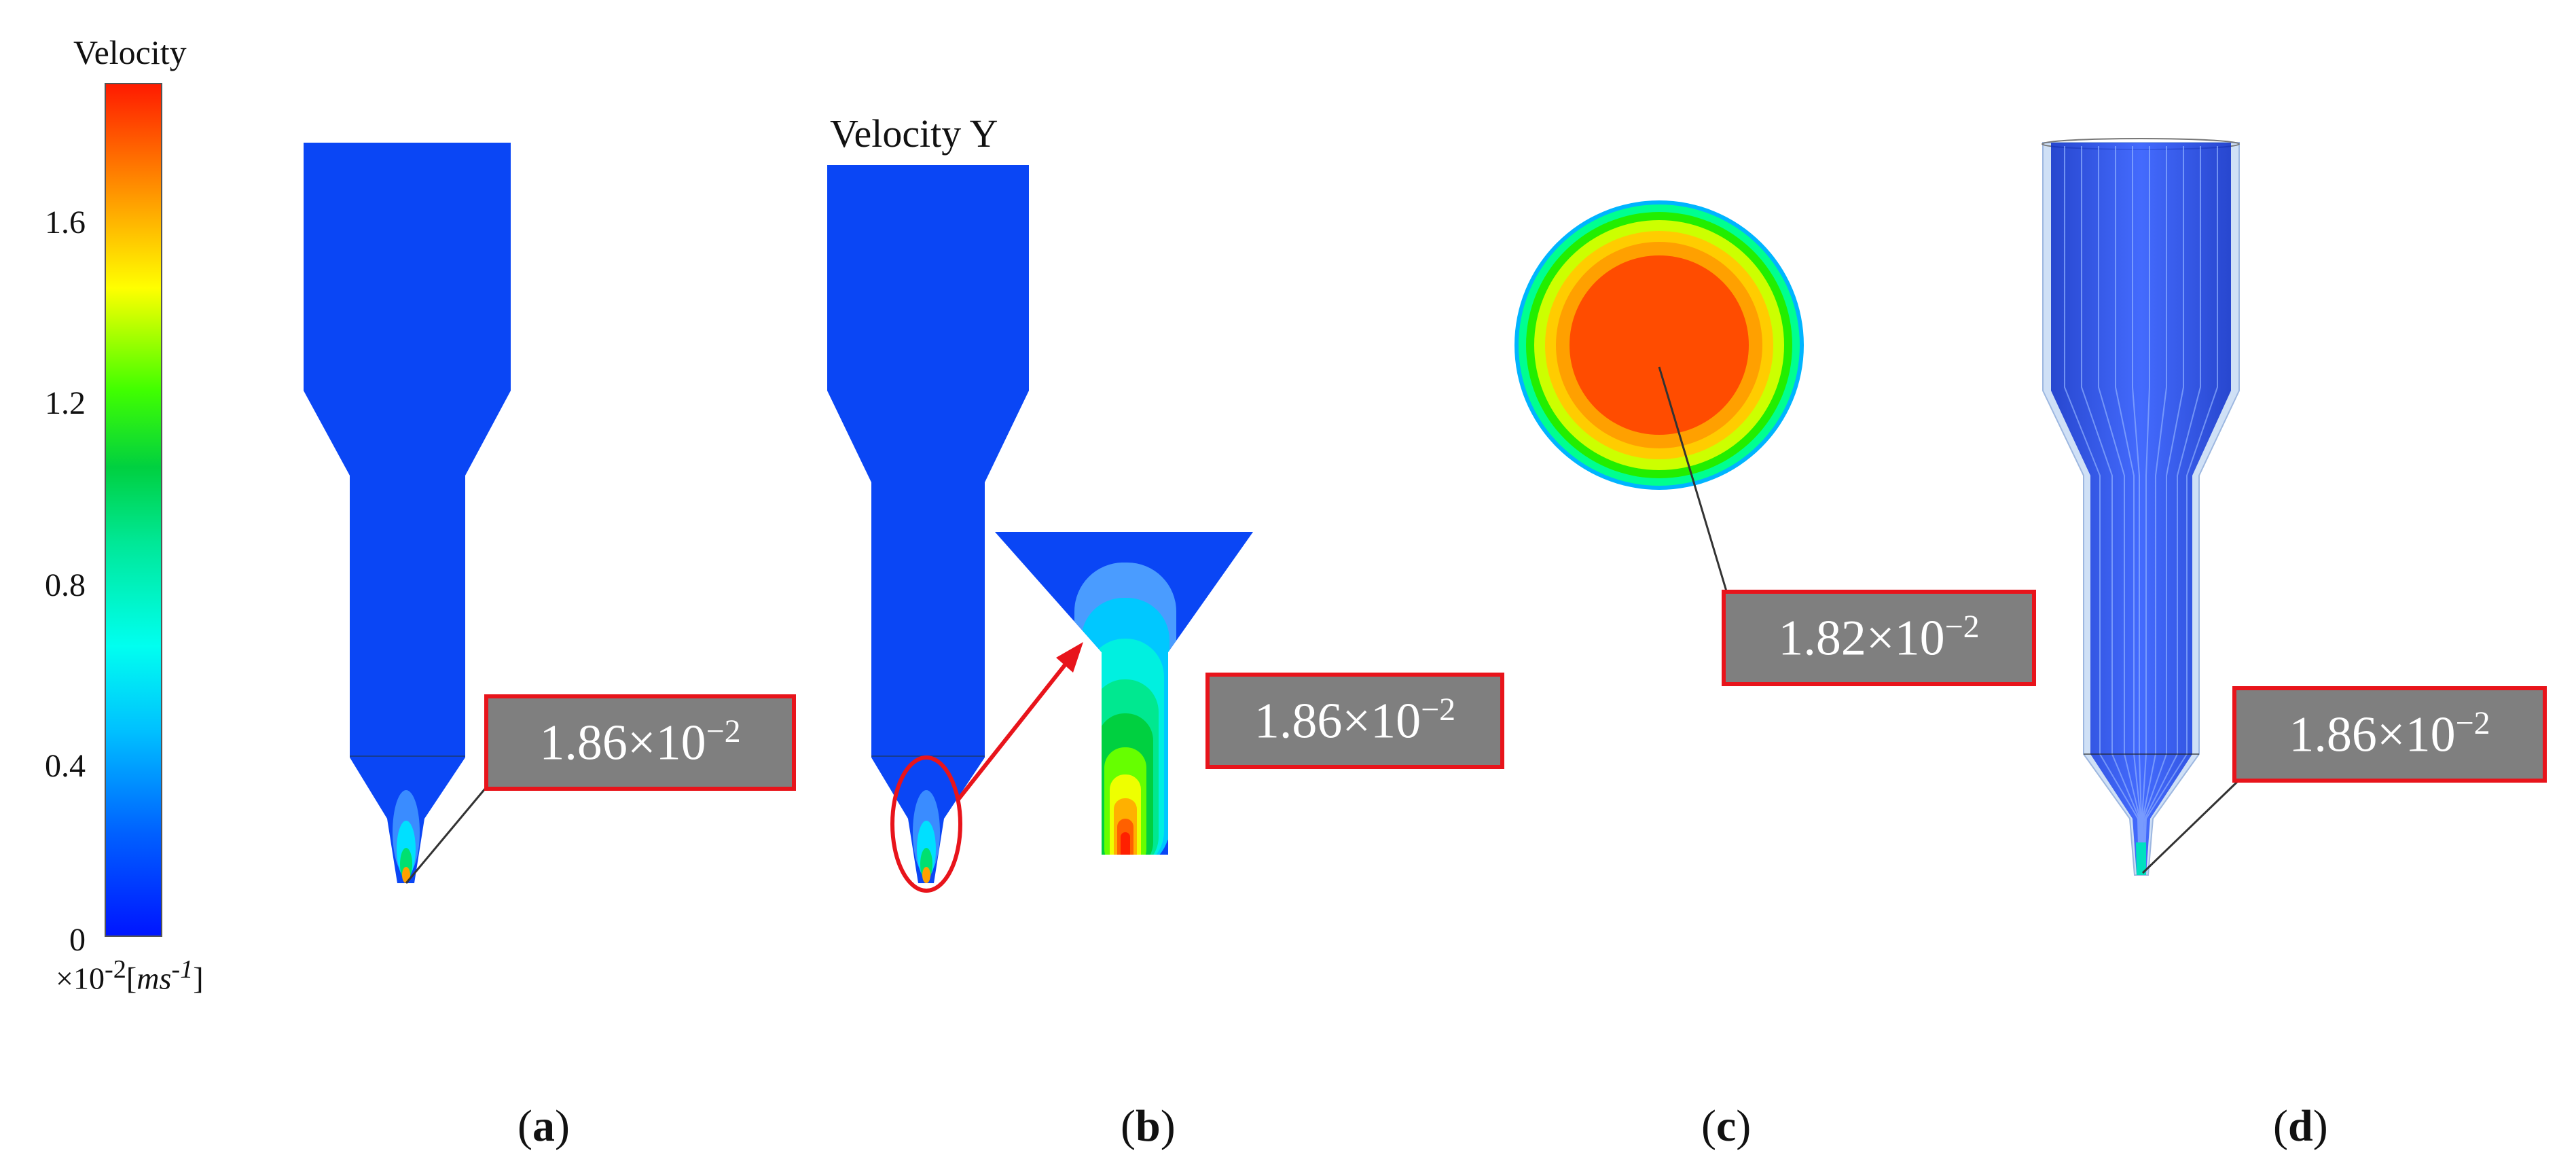 The width and height of the screenshot is (2576, 1176). Describe the element at coordinates (1354, 721) in the screenshot. I see `callout-b: 1.86×10⁻²` at that location.